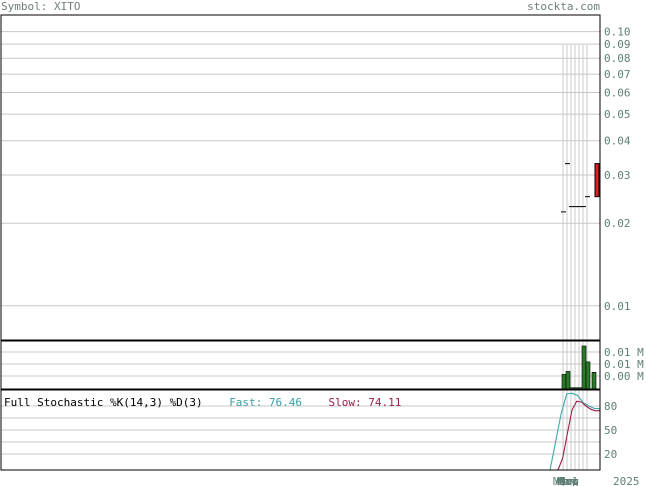 The width and height of the screenshot is (655, 486). What do you see at coordinates (580, 188) in the screenshot?
I see `price-candles` at bounding box center [580, 188].